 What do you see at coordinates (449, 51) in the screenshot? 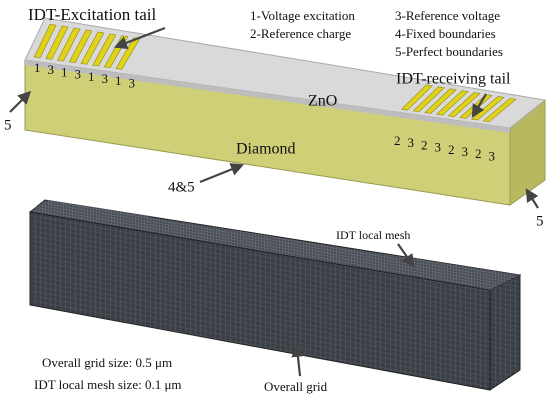
I see `legend-item: 5-Perfect boundaries` at bounding box center [449, 51].